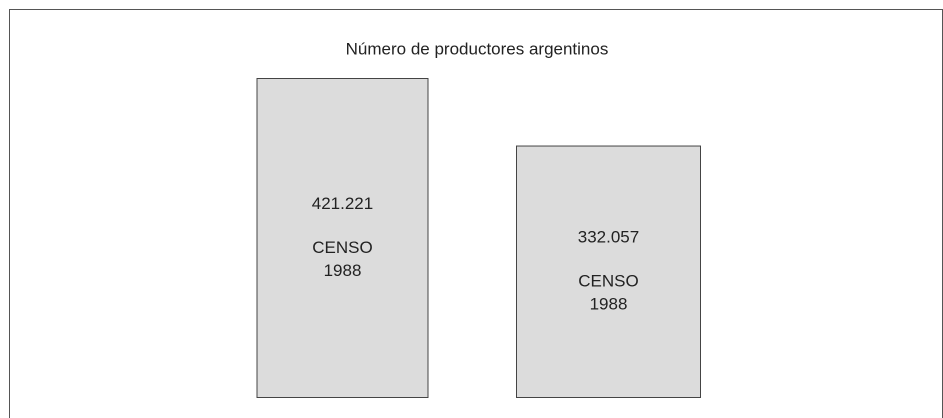 The height and width of the screenshot is (418, 943). What do you see at coordinates (608, 237) in the screenshot?
I see `value-label: 332.057` at bounding box center [608, 237].